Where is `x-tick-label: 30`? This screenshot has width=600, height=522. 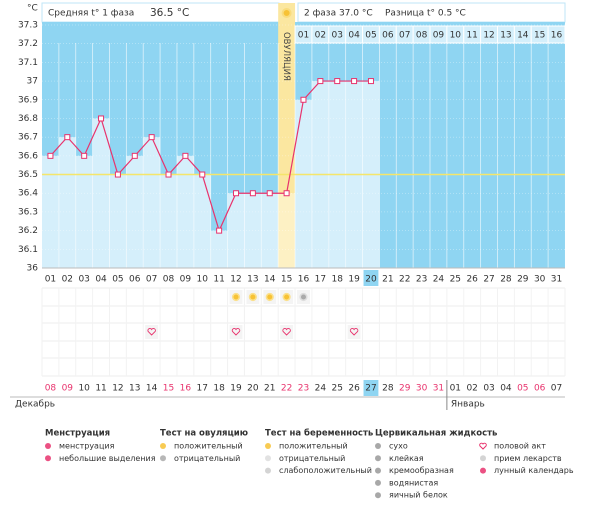
x-tick-label: 30 is located at coordinates (540, 280).